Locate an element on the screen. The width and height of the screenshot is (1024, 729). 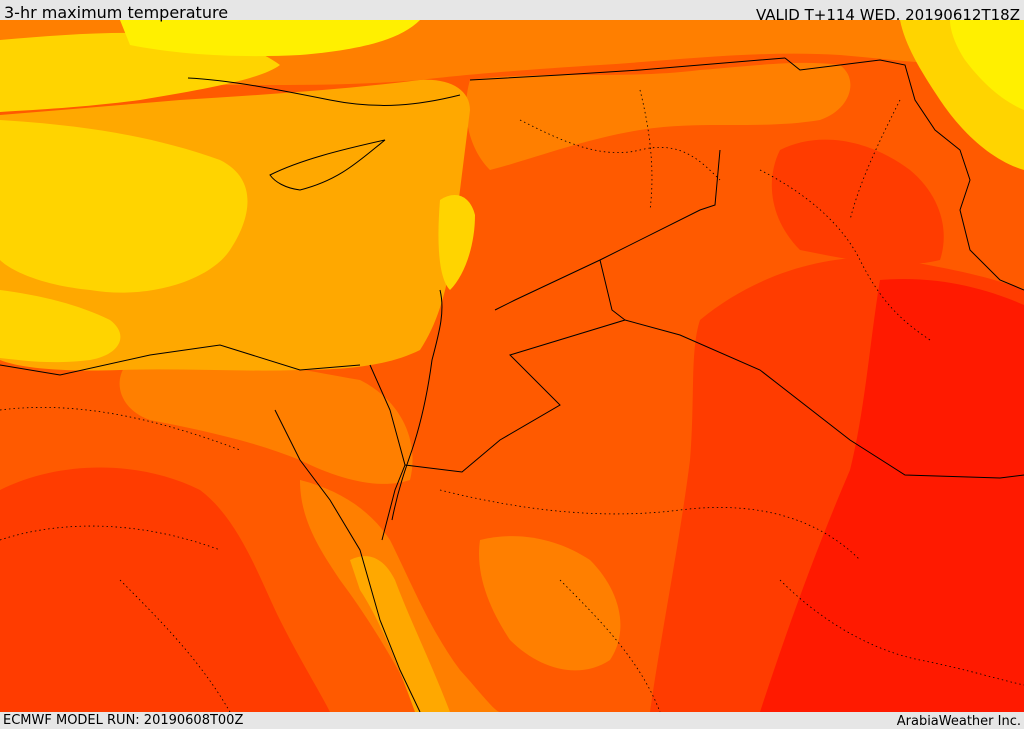
black-sea-coast-cool is located at coordinates (270, 38).